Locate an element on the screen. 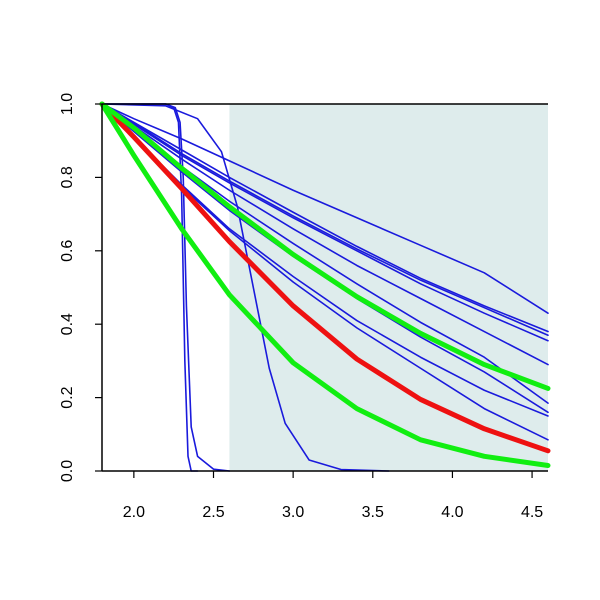 The image size is (600, 600). x-tick-label: 2.0 is located at coordinates (134, 512).